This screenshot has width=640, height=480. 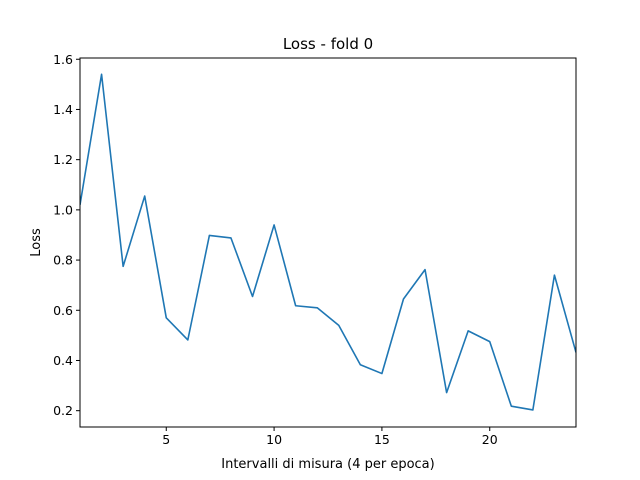 I want to click on x-tick-label-10: 10, so click(x=274, y=439).